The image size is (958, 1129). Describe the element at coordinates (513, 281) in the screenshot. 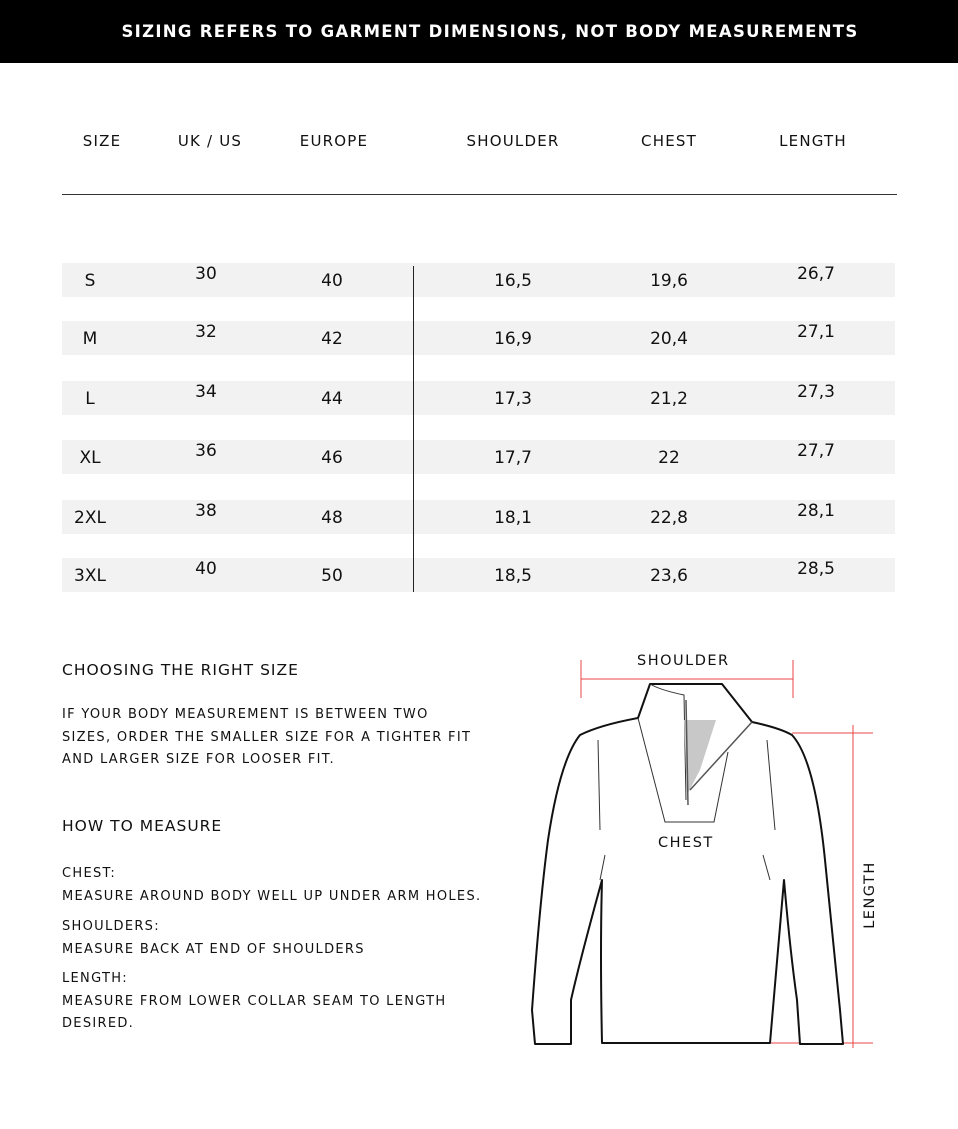

I see `table-cell: 16,5` at that location.